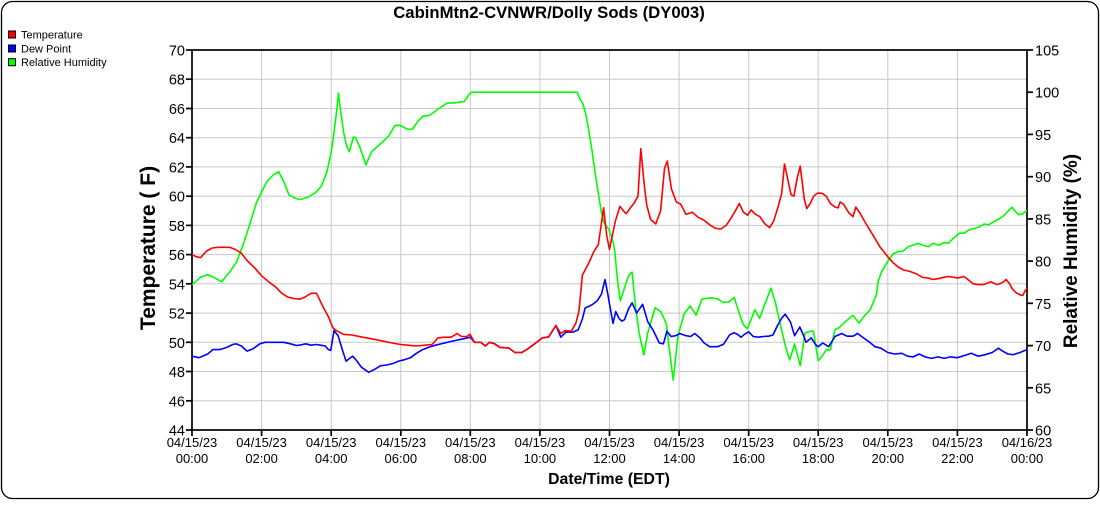 The height and width of the screenshot is (505, 1100). Describe the element at coordinates (177, 227) in the screenshot. I see `svg-text: 58` at that location.